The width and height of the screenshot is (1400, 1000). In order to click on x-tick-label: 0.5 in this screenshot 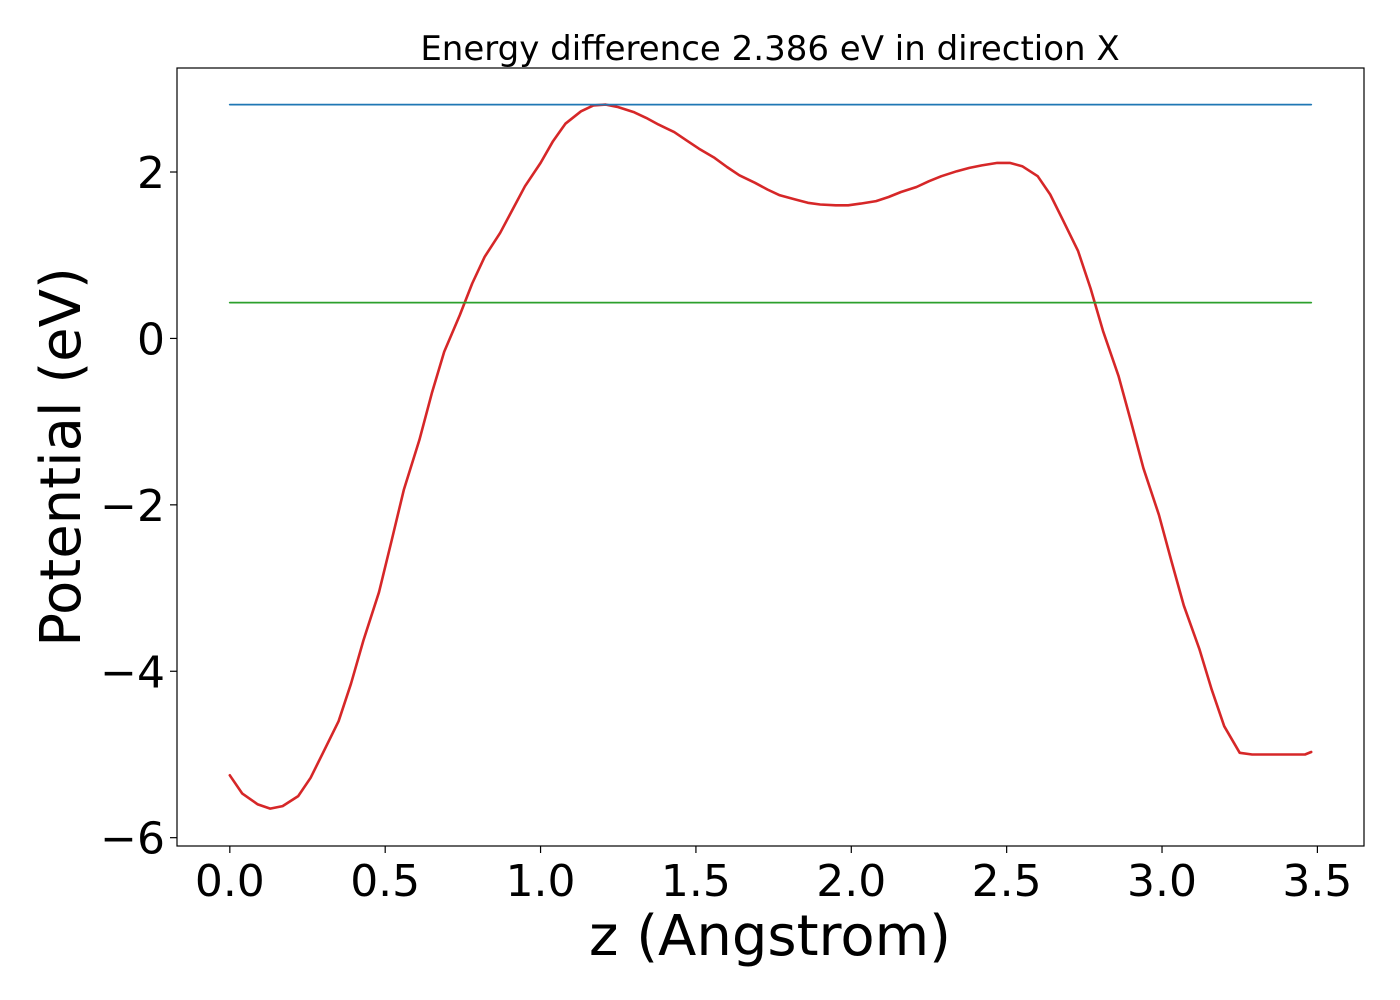, I will do `click(385, 881)`.